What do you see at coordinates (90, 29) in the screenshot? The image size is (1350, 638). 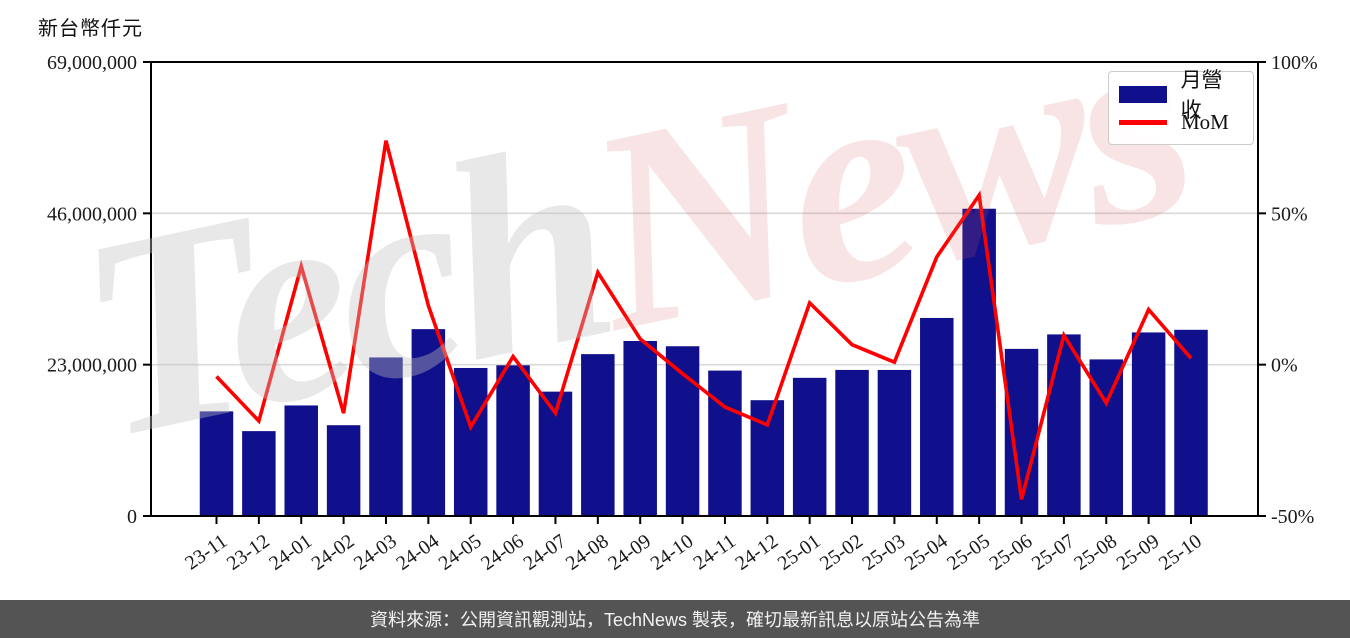 I see `left-axis-unit-label: 新台幣仟元` at bounding box center [90, 29].